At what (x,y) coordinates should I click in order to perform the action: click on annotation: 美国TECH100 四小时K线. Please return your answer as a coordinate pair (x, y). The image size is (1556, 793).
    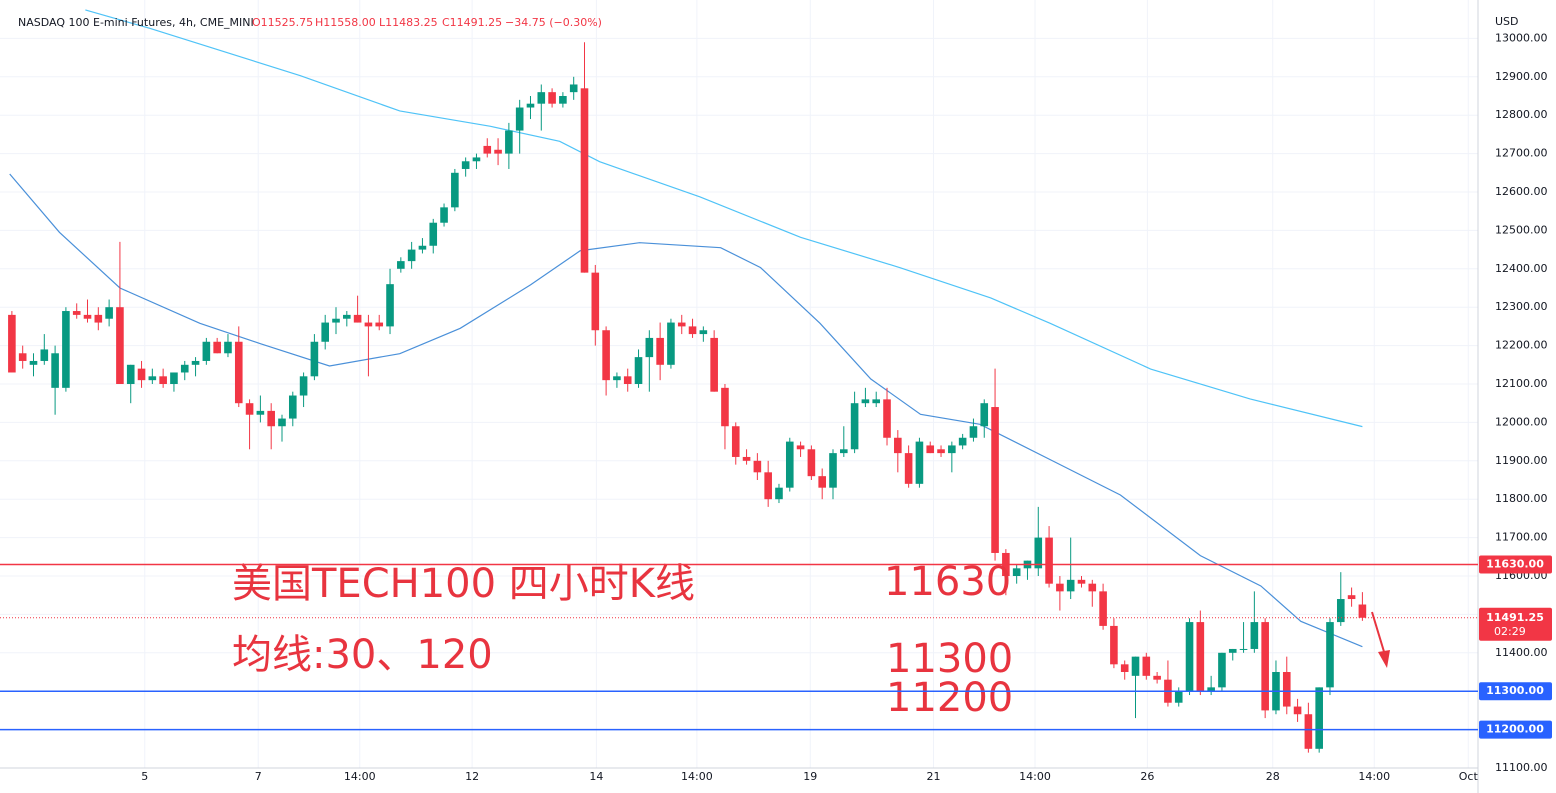
    Looking at the image, I should click on (463, 584).